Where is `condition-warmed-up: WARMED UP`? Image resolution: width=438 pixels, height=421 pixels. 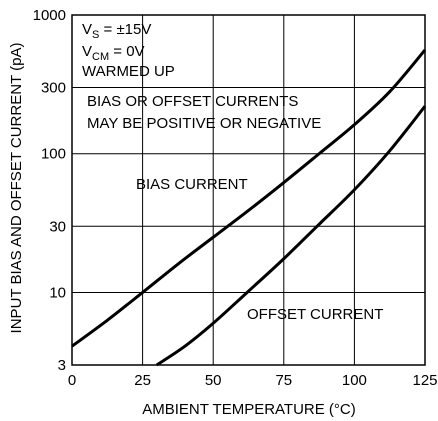
condition-warmed-up: WARMED UP is located at coordinates (128, 71).